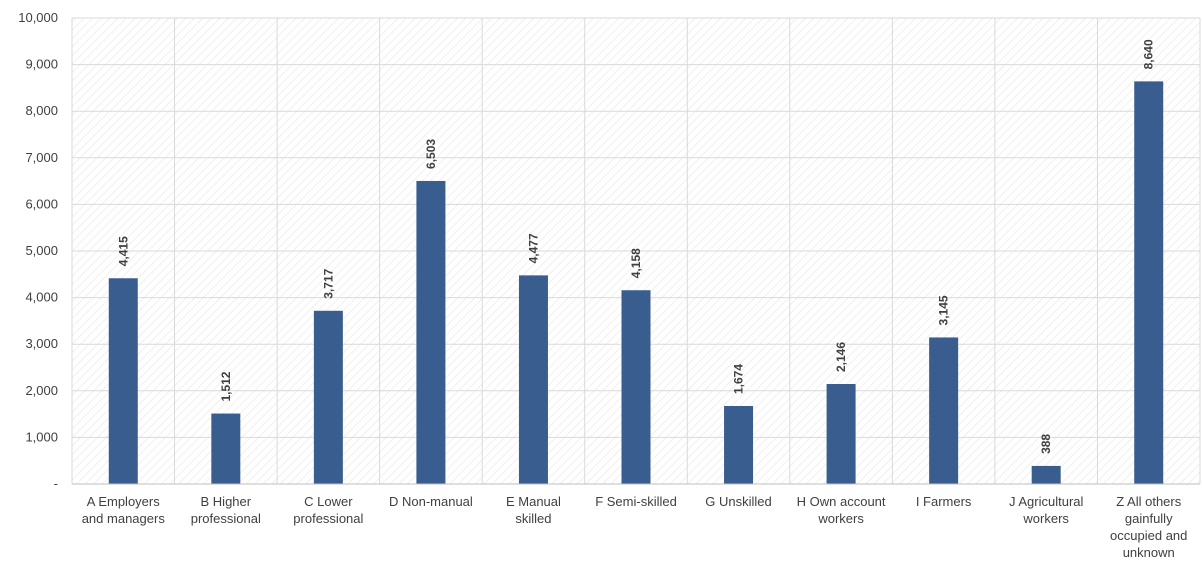 This screenshot has width=1202, height=570. Describe the element at coordinates (533, 510) in the screenshot. I see `x-tick-label: E Manual skilled` at that location.